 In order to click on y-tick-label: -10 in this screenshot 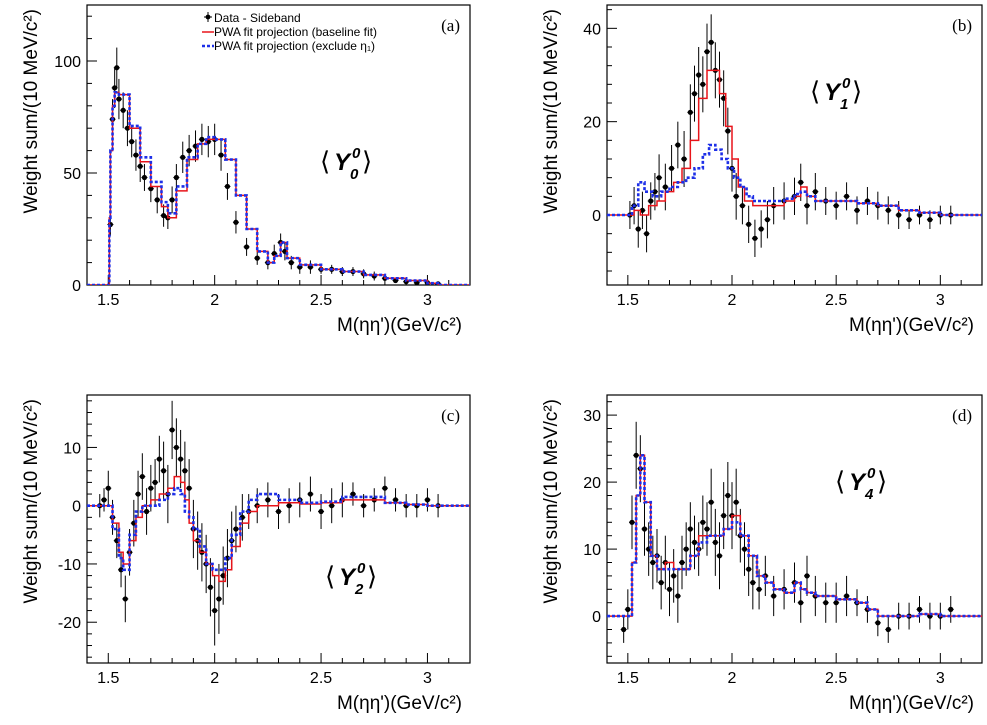, I will do `click(69, 565)`.